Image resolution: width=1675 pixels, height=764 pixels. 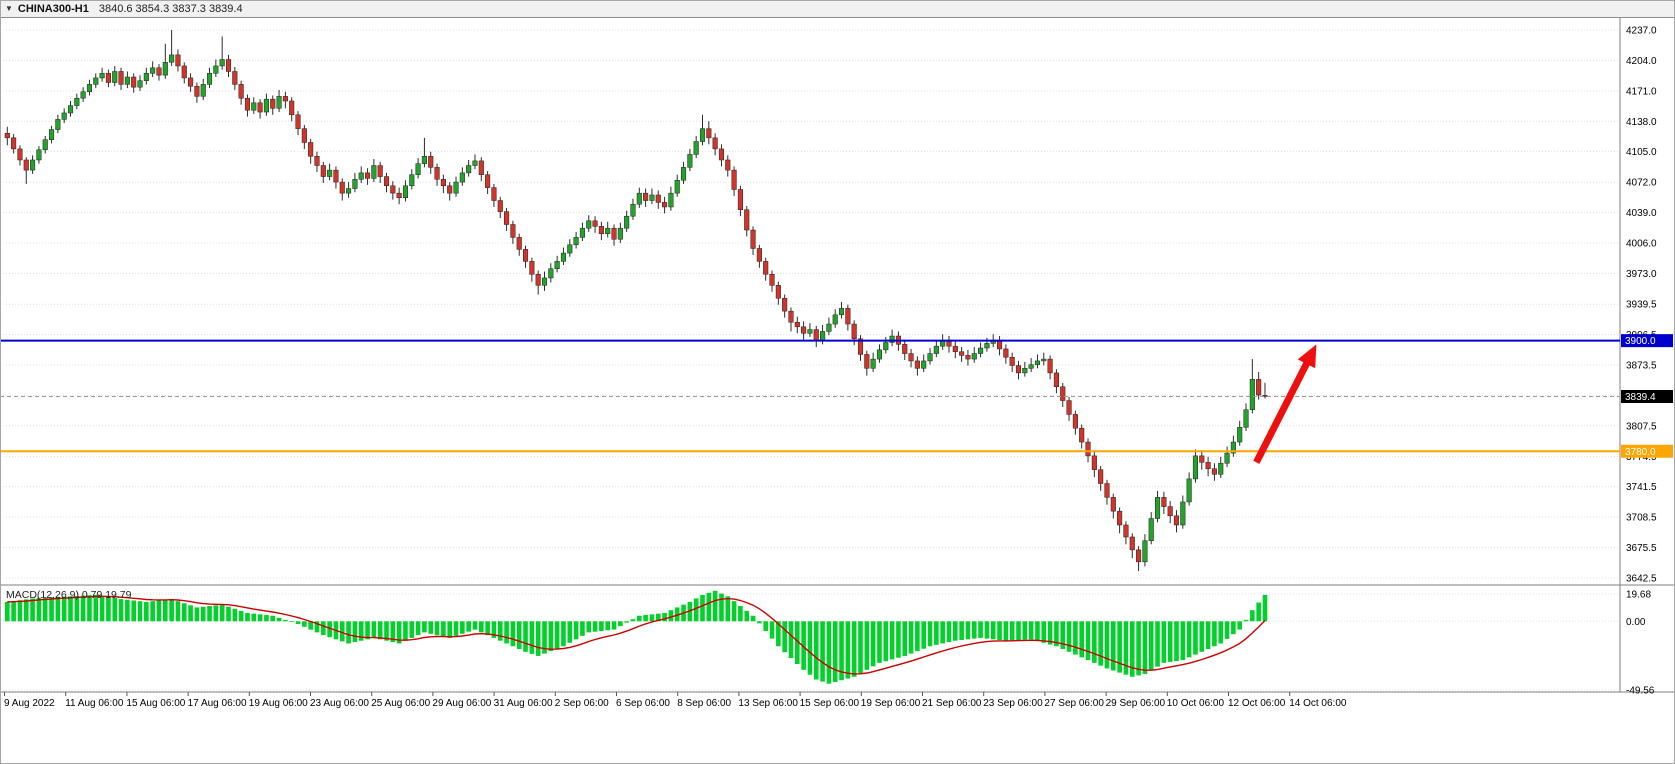 I want to click on svg-text: 29 Aug 06:00, so click(x=461, y=703).